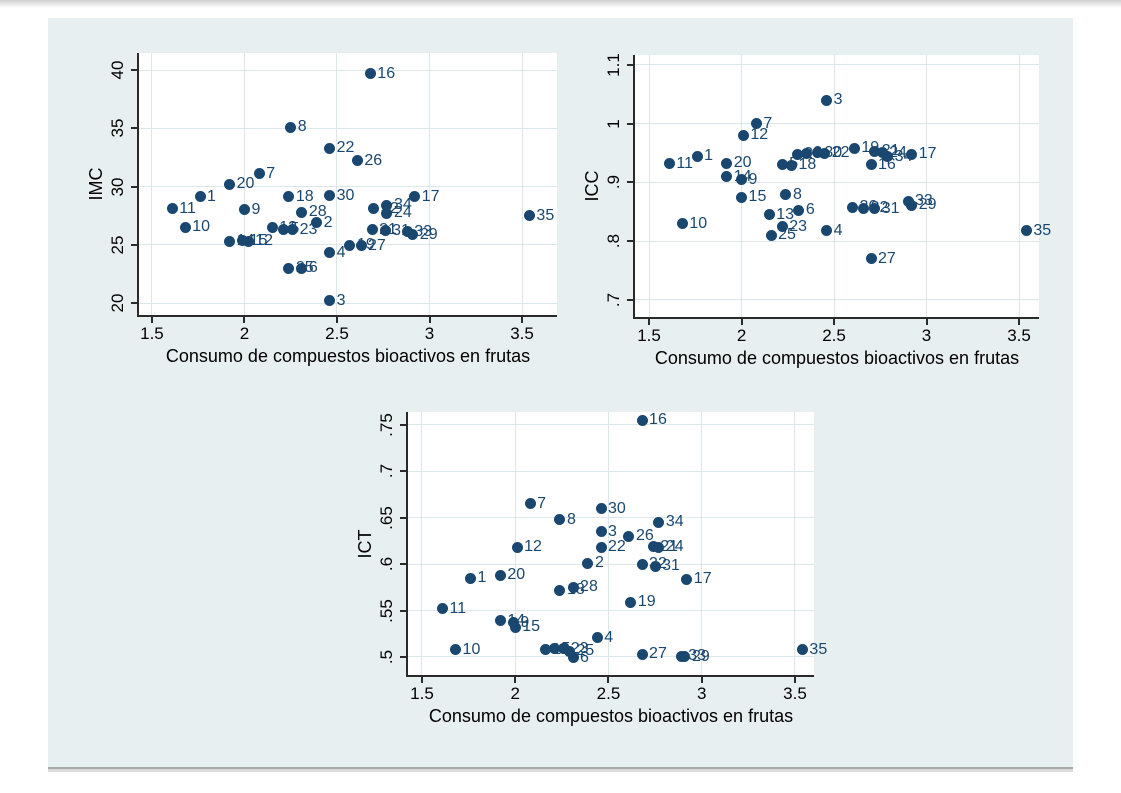  I want to click on y-tick-label: 30, so click(117, 186).